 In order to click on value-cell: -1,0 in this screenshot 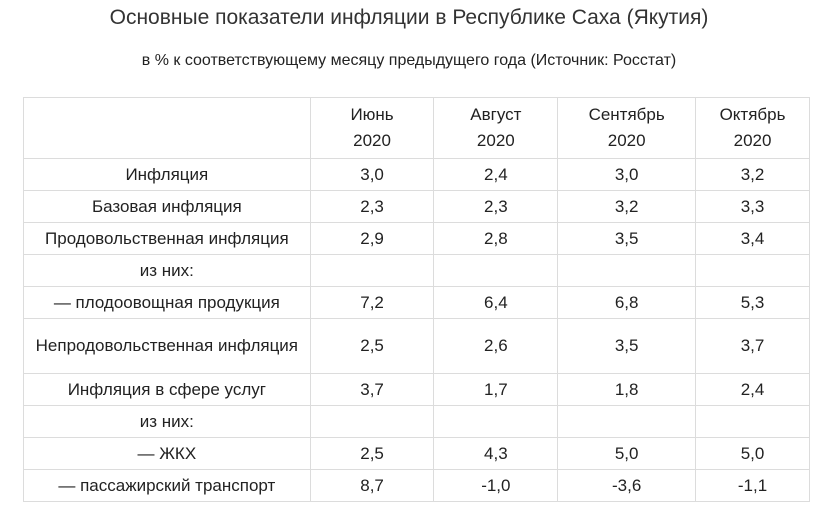, I will do `click(496, 485)`.